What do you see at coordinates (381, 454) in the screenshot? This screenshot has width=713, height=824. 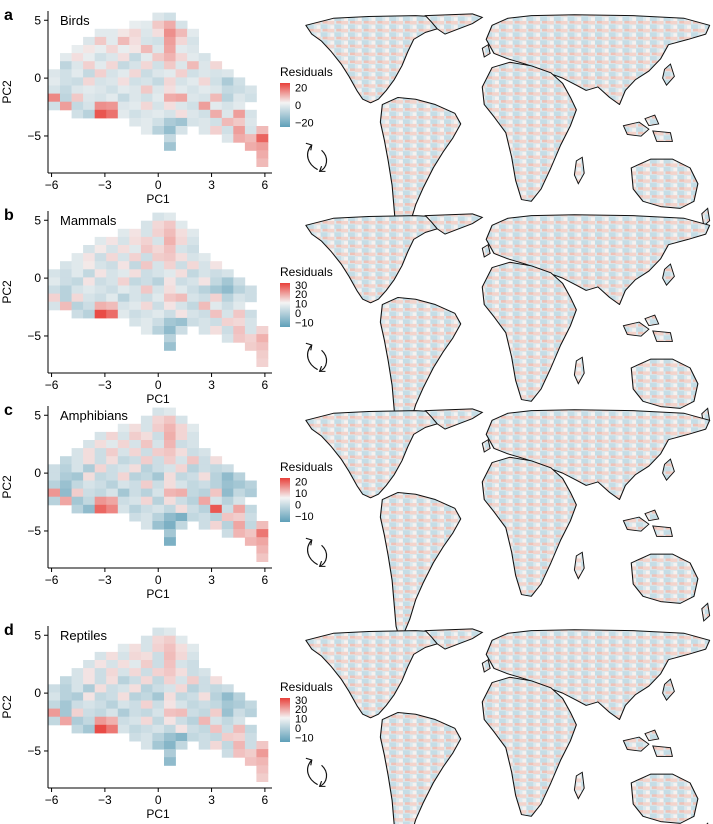 I see `north-america-landmass` at bounding box center [381, 454].